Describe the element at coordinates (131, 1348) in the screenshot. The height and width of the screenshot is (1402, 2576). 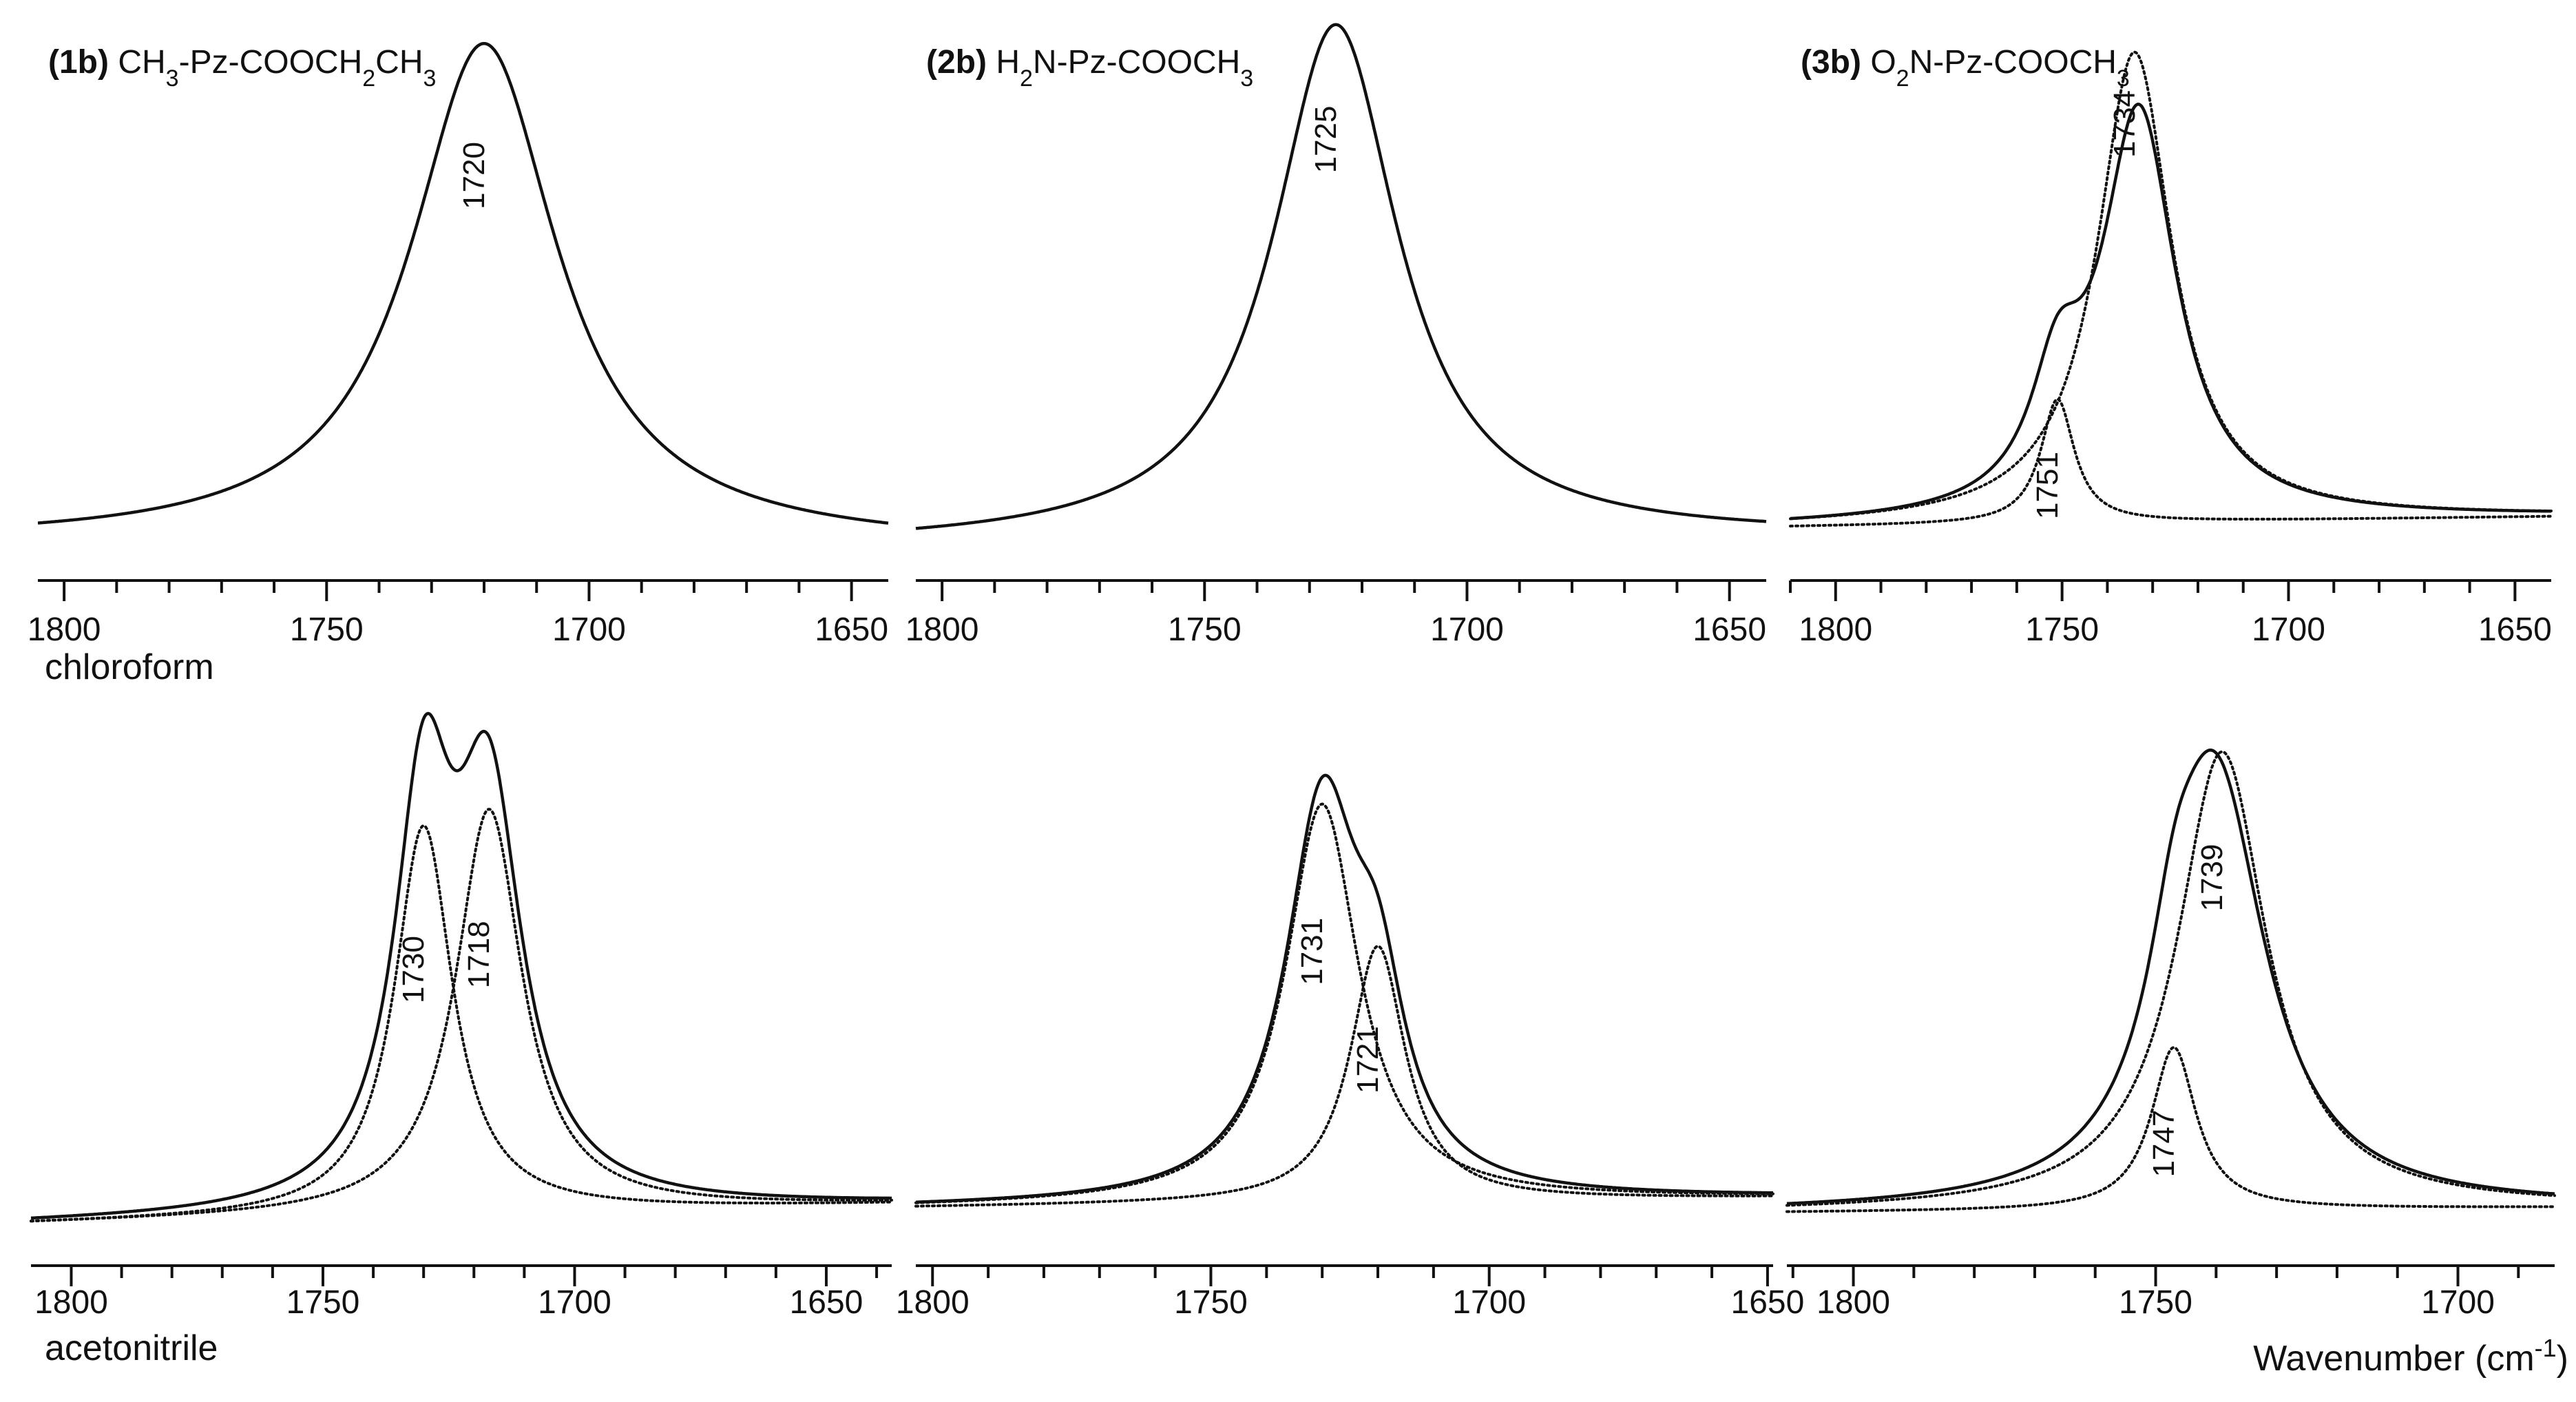
I see `row-label-acetonitrile: acetonitrile` at that location.